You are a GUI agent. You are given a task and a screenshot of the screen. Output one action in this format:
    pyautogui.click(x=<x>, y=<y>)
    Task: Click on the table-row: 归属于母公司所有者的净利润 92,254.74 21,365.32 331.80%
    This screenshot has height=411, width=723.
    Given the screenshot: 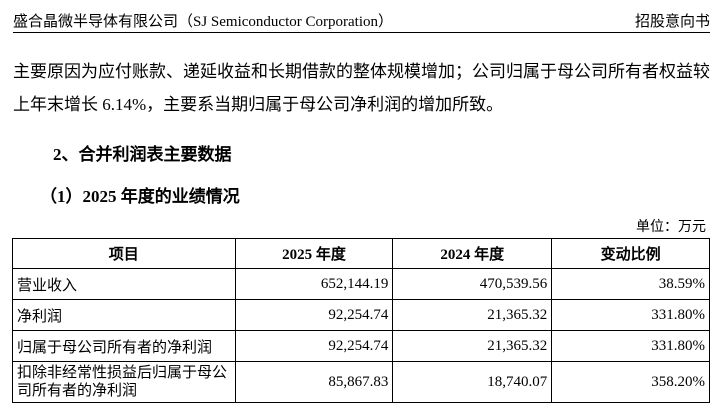 What is the action you would take?
    pyautogui.click(x=361, y=346)
    